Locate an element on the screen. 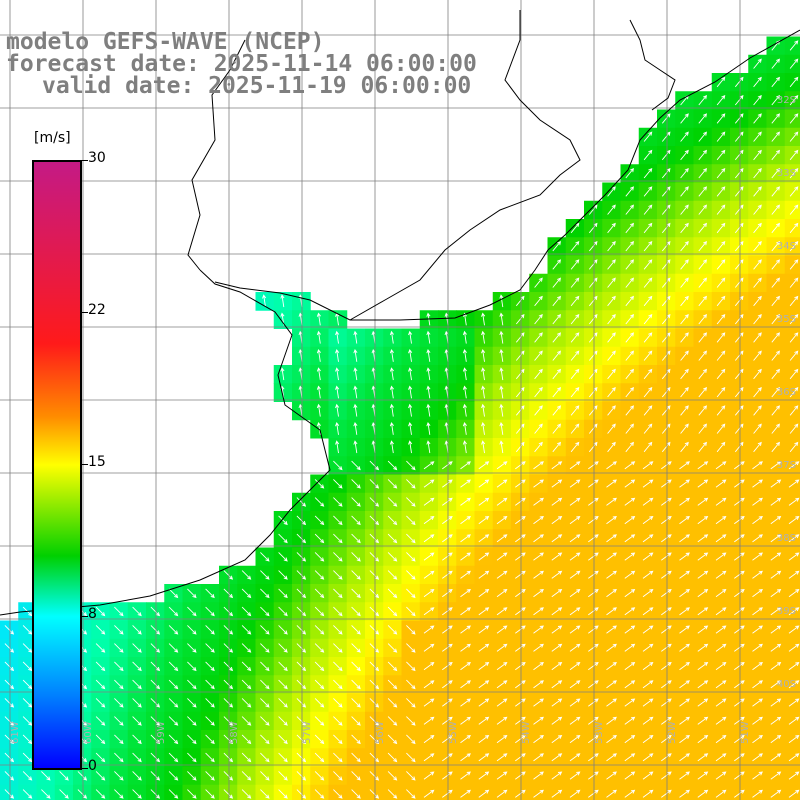  colorbar-tick-30: 30 is located at coordinates (97, 158).